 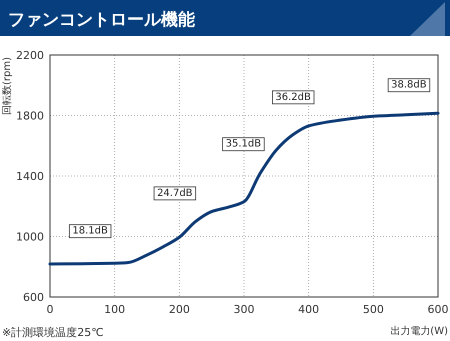 What do you see at coordinates (244, 309) in the screenshot?
I see `x-tick-label: 300` at bounding box center [244, 309].